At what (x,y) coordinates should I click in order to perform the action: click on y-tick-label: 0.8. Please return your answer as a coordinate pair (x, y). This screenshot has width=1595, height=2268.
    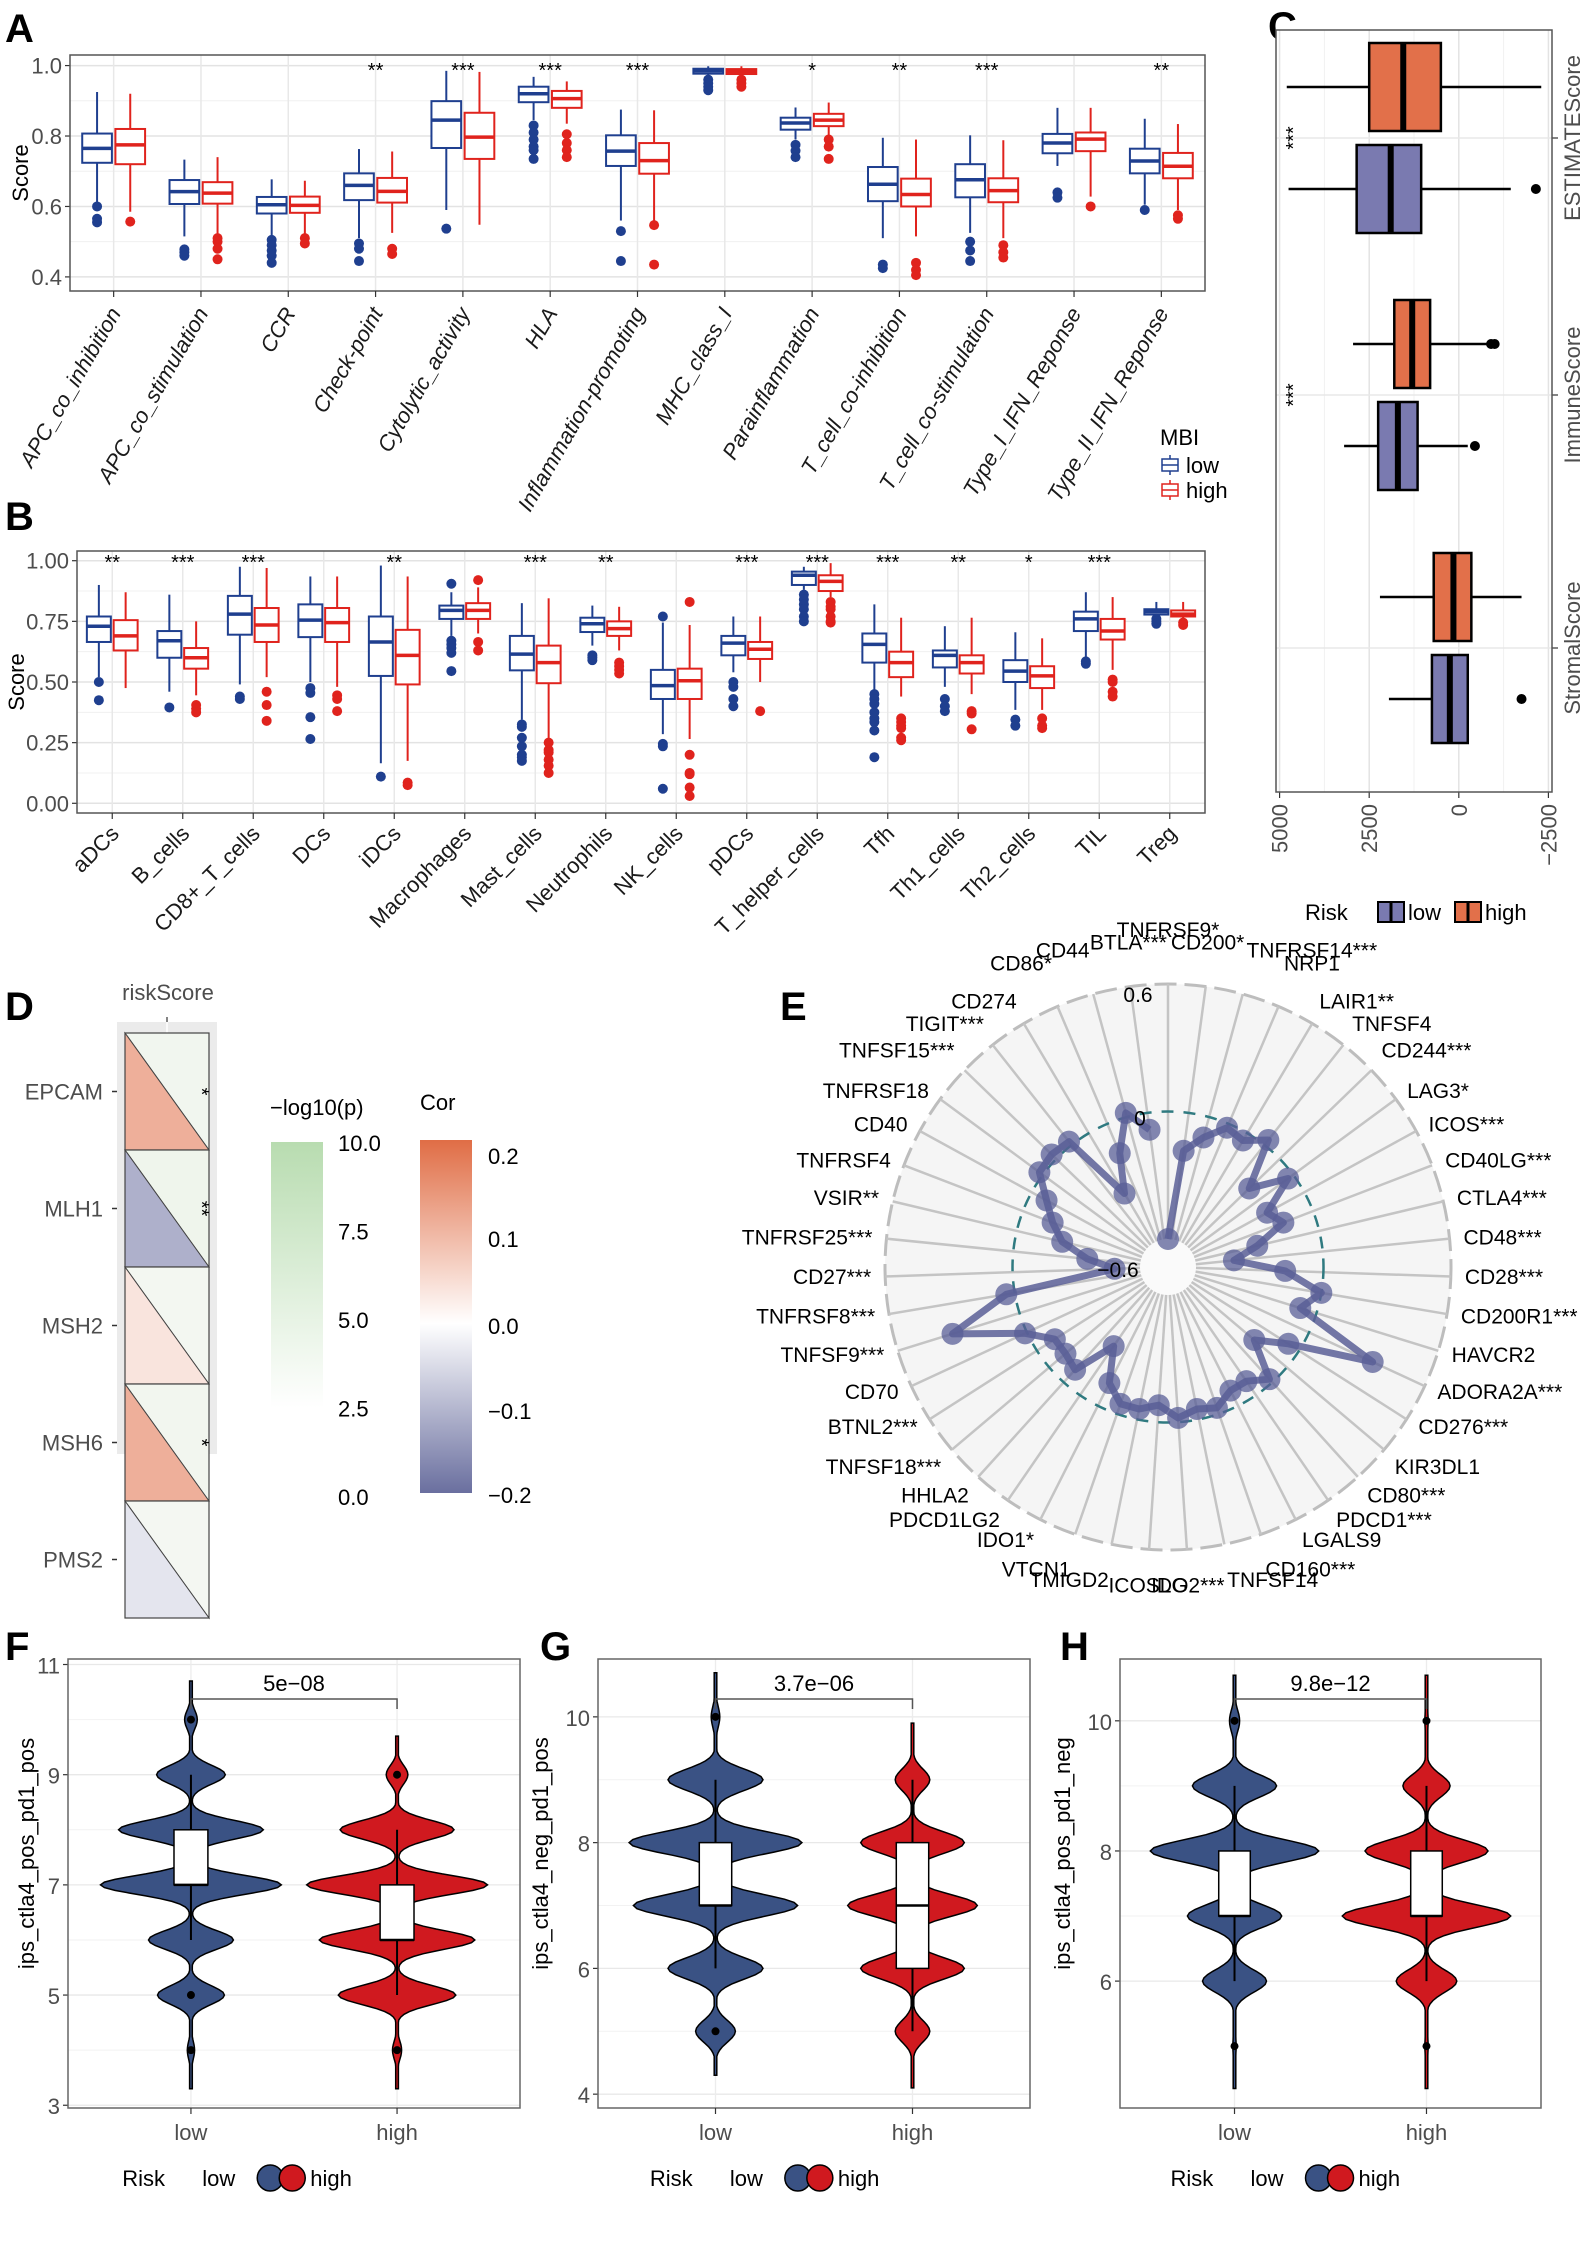
    Looking at the image, I should click on (46, 136).